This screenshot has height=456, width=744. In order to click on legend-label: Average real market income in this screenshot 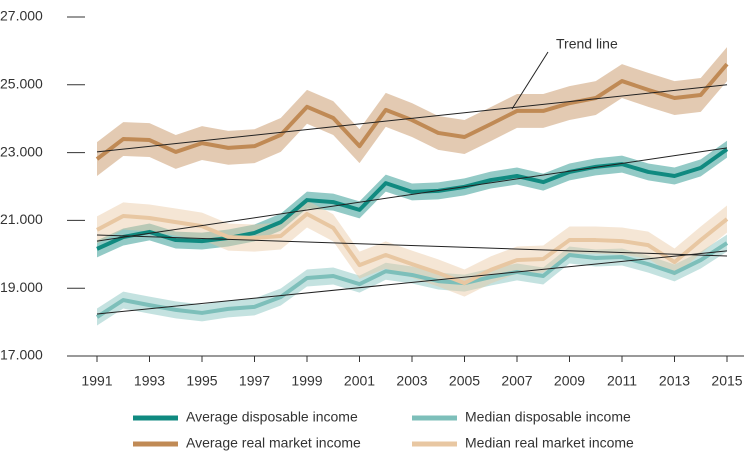, I will do `click(273, 443)`.